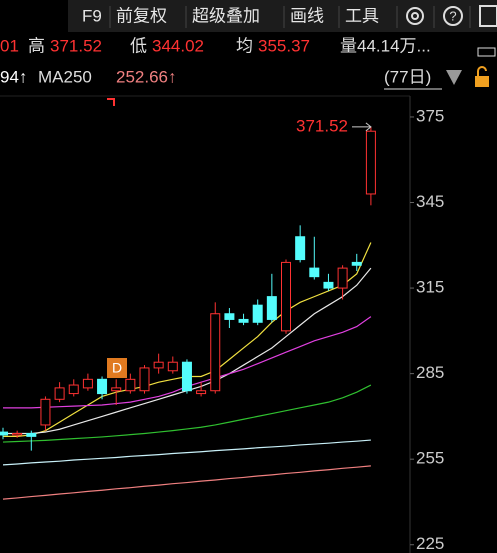  What do you see at coordinates (141, 15) in the screenshot?
I see `menu-item: 前复权` at bounding box center [141, 15].